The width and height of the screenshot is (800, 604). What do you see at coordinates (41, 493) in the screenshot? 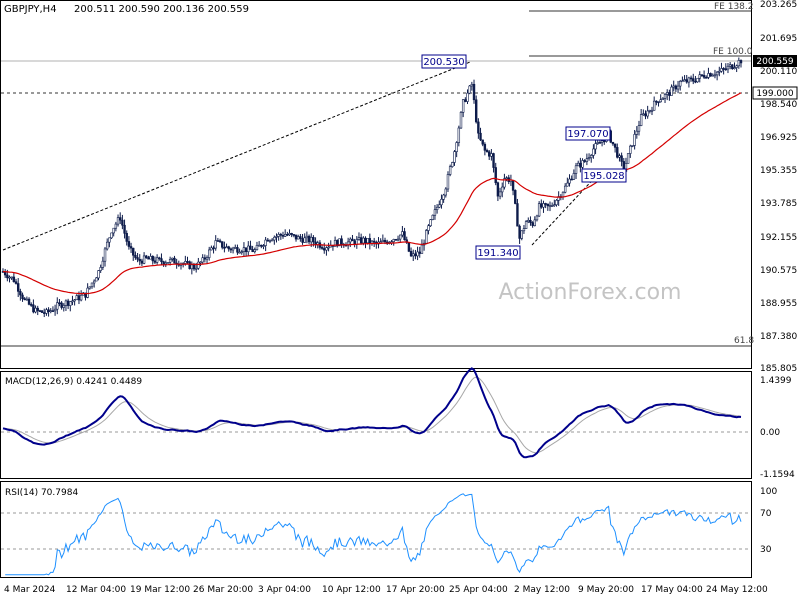
I see `rsi-title: RSI(14) 70.7984` at bounding box center [41, 493].